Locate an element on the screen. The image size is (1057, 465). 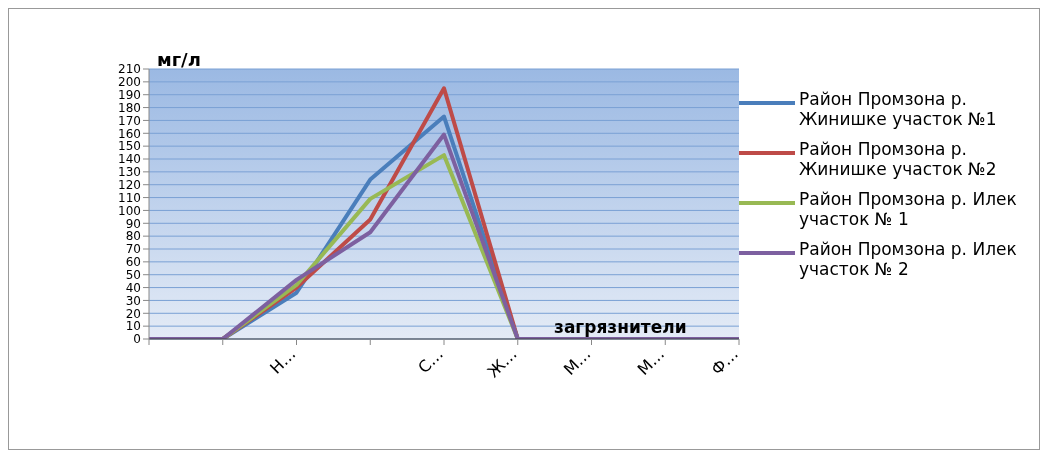
y-axis-title: мг/л is located at coordinates (179, 59).